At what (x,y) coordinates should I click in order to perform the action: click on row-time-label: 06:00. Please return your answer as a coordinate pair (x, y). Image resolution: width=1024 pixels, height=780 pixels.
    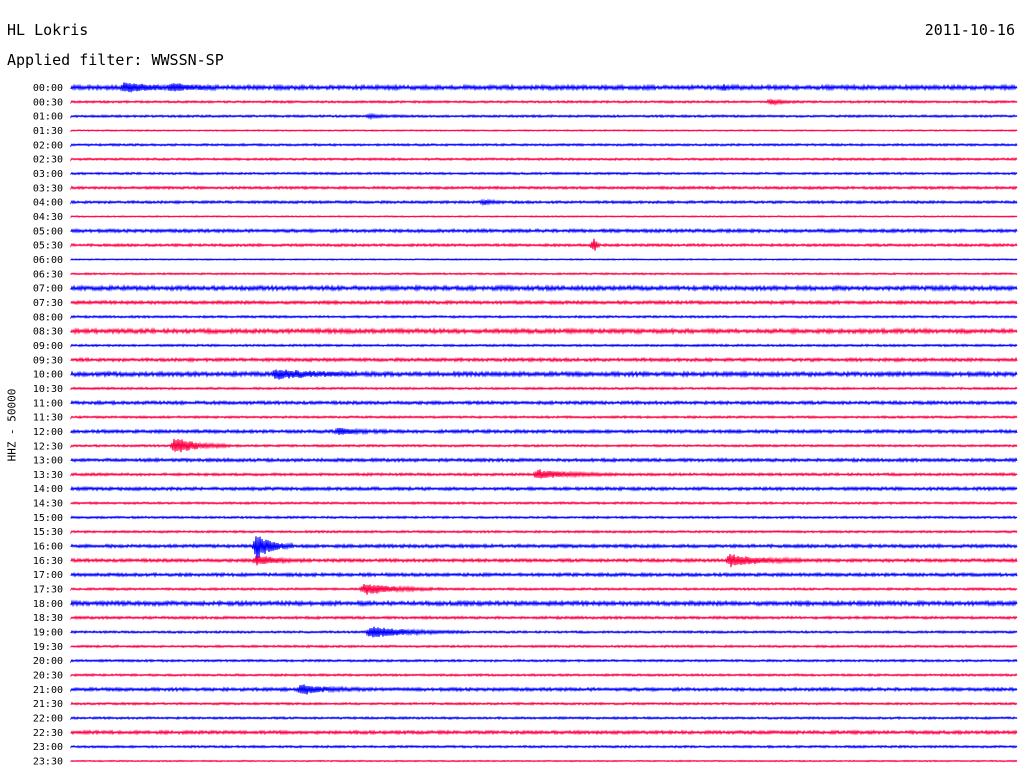
    Looking at the image, I should click on (48, 260).